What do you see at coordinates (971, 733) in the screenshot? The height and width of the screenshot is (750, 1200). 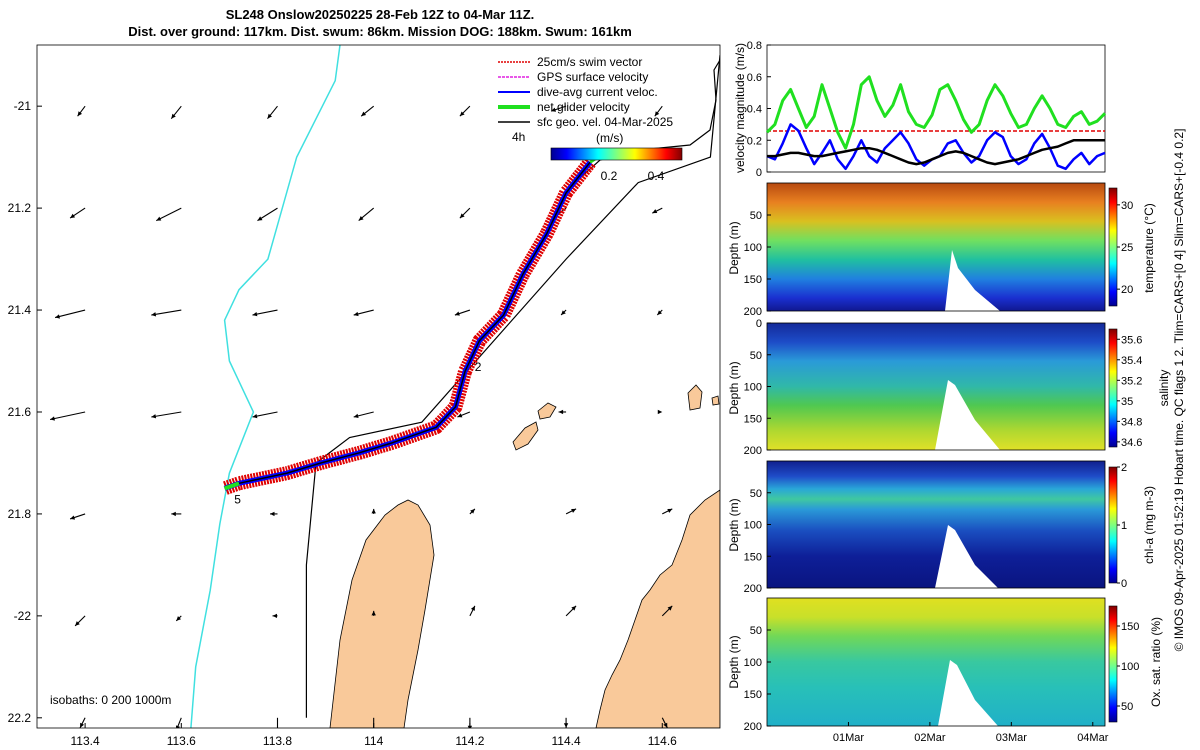 I see `time-x-ticks: 01Mar 02Mar 03Mar 04Mar` at bounding box center [971, 733].